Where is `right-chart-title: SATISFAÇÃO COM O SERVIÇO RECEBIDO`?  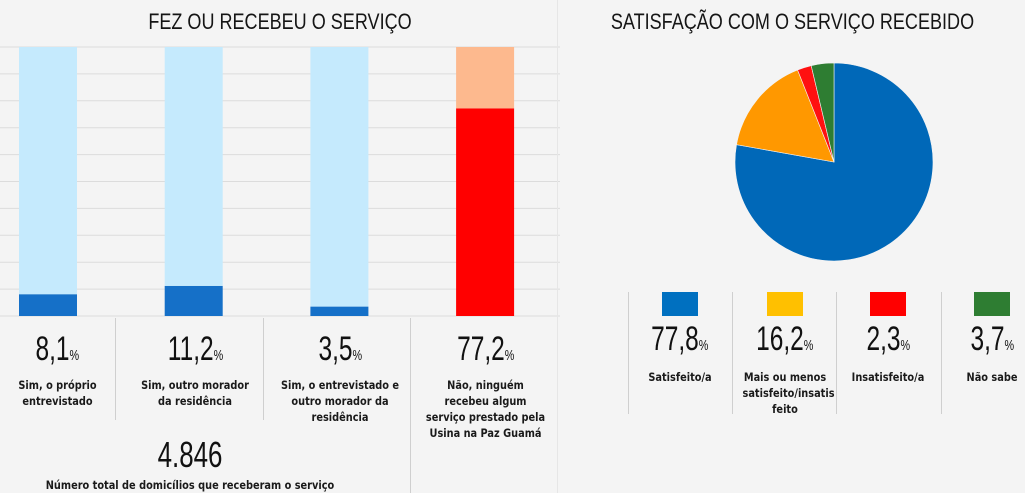 right-chart-title: SATISFAÇÃO COM O SERVIÇO RECEBIDO is located at coordinates (792, 21).